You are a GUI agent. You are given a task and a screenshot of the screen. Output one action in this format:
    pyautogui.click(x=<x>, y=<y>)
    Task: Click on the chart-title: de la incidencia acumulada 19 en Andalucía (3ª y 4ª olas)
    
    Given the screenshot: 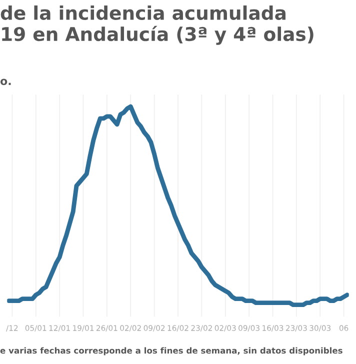 What is the action you would take?
    pyautogui.click(x=157, y=25)
    